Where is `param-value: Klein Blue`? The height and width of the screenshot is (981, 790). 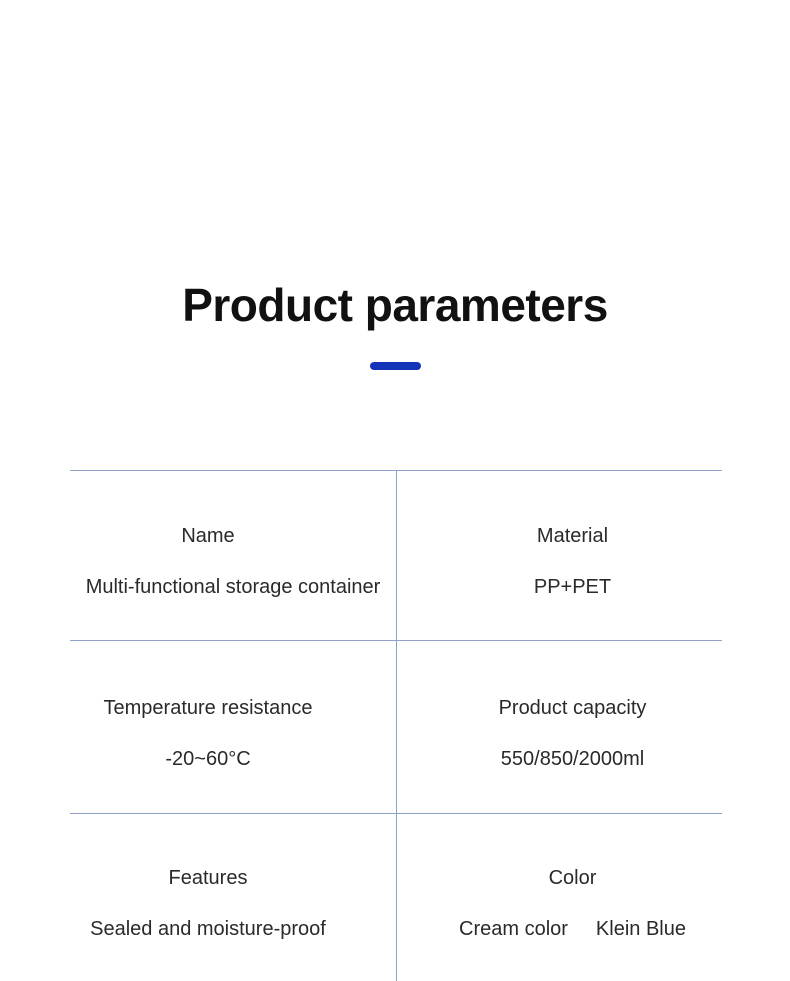
param-value: Klein Blue is located at coordinates (640, 929).